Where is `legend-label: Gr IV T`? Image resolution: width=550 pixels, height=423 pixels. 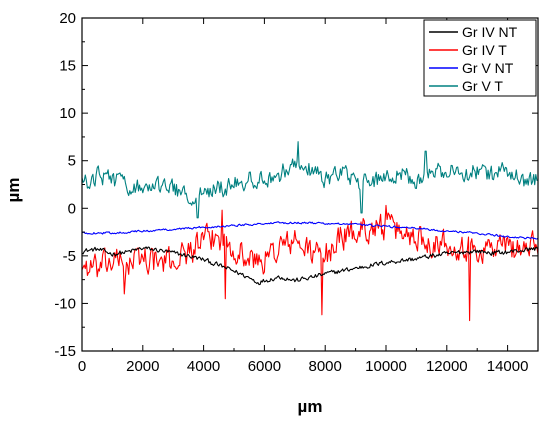
legend-label: Gr IV T is located at coordinates (484, 50).